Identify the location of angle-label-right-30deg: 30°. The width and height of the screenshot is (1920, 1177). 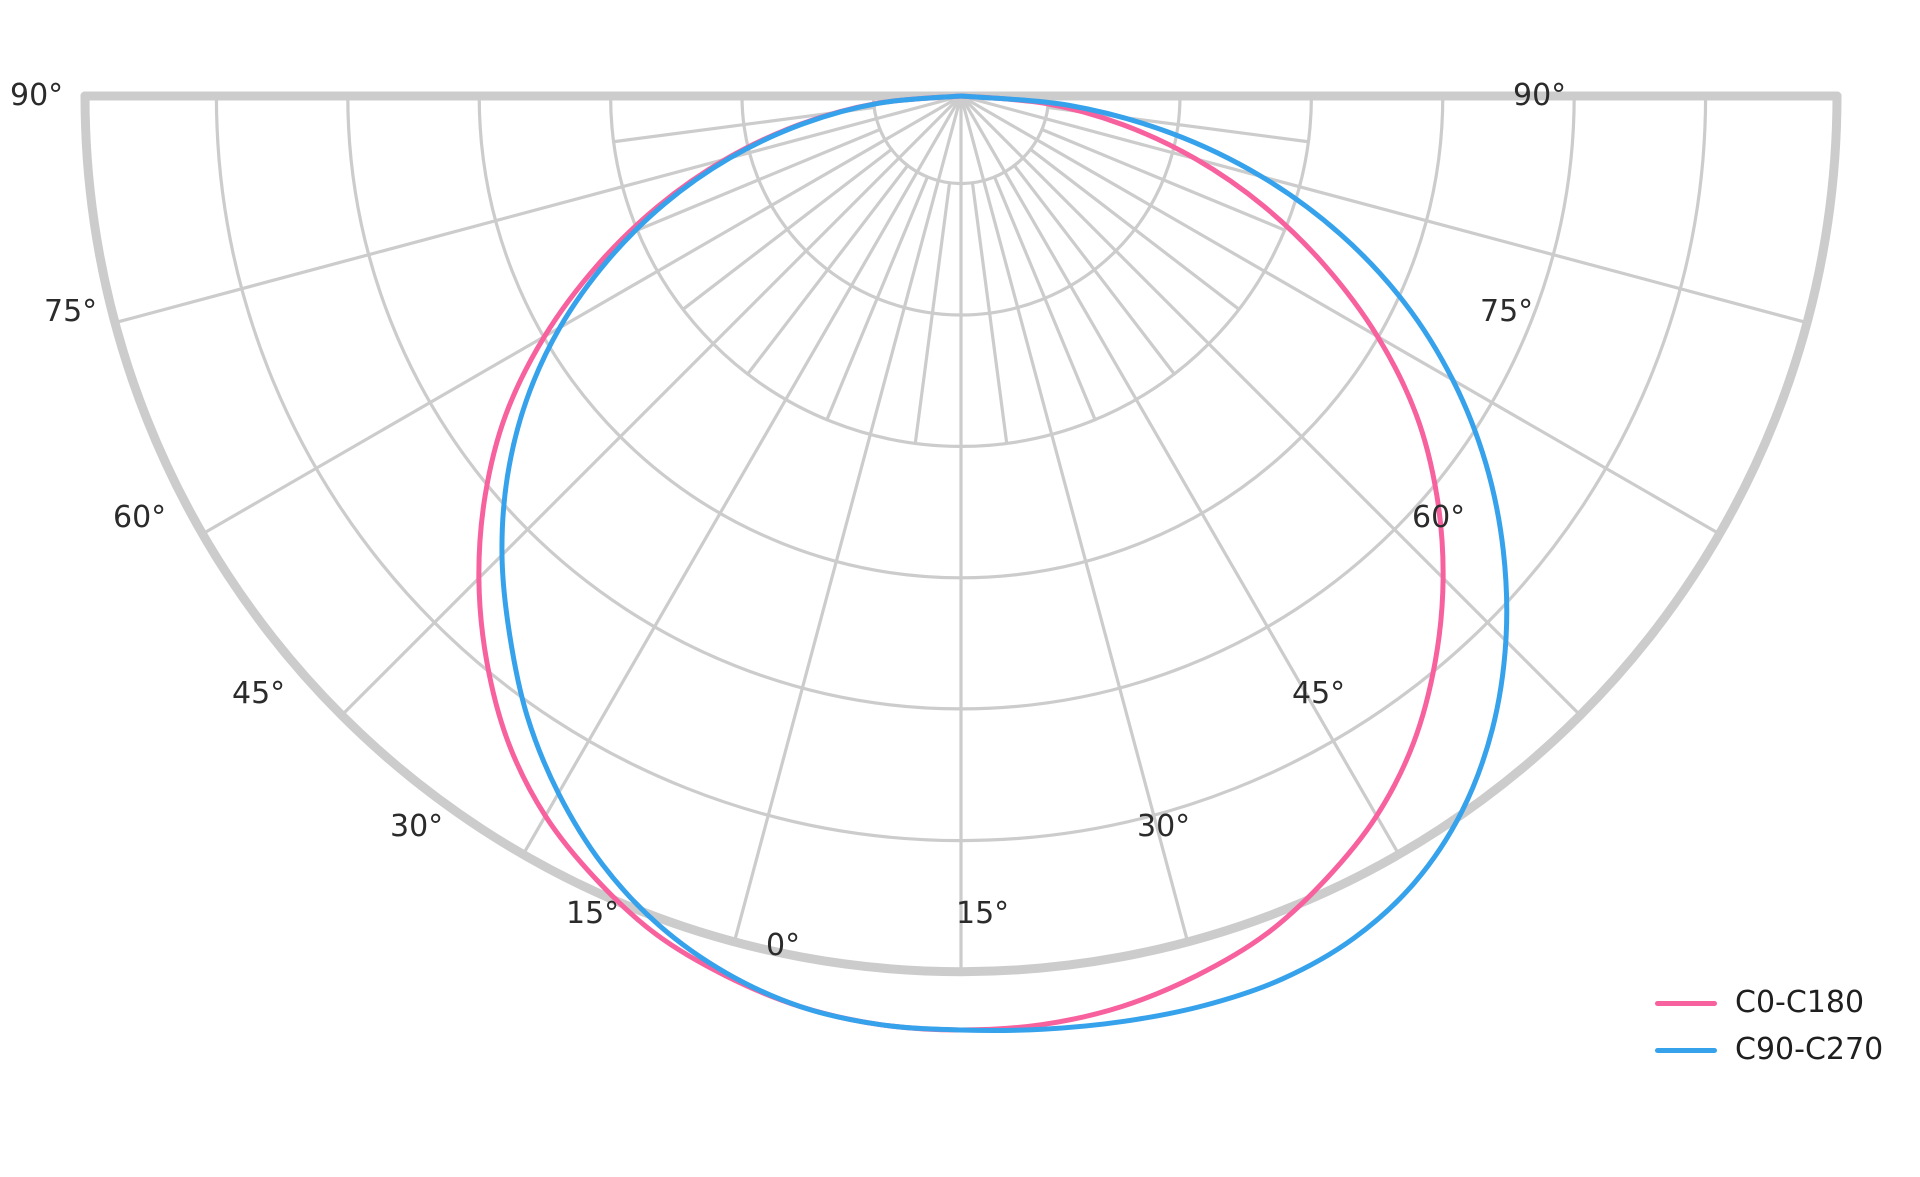
(1164, 826).